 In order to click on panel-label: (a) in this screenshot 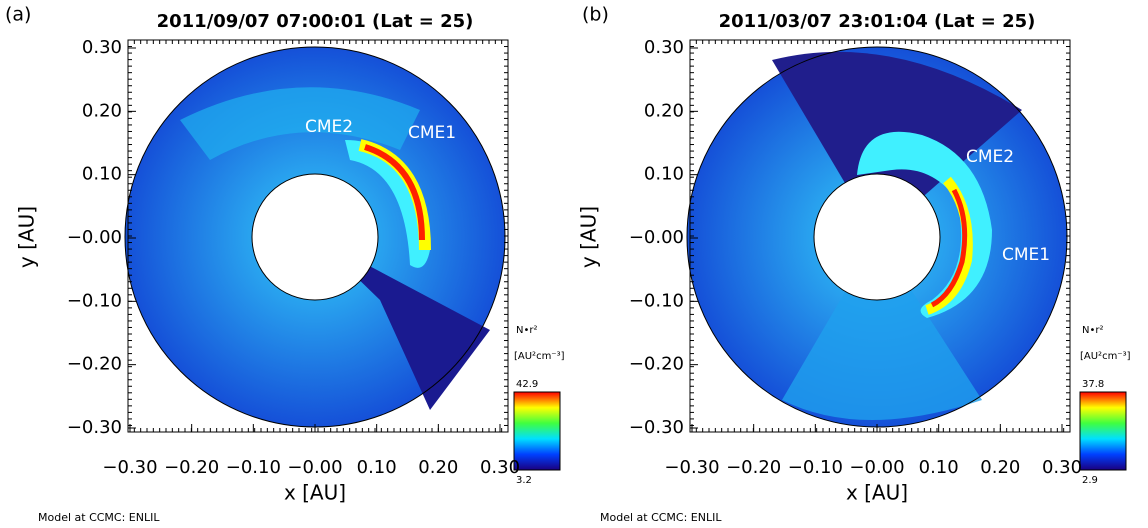, I will do `click(18, 15)`.